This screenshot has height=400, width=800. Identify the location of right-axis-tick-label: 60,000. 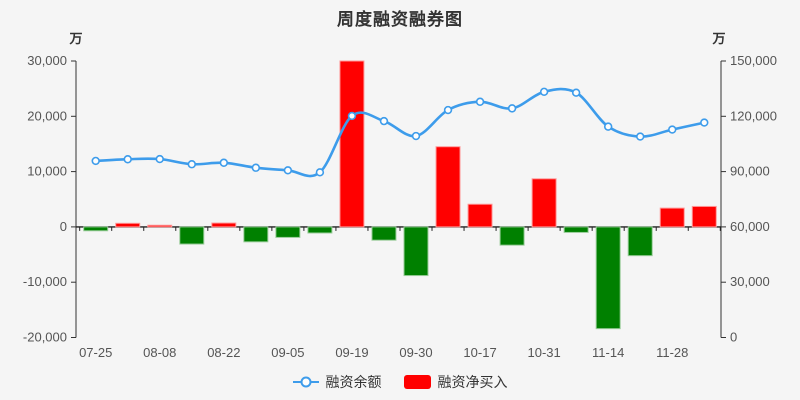
(750, 226).